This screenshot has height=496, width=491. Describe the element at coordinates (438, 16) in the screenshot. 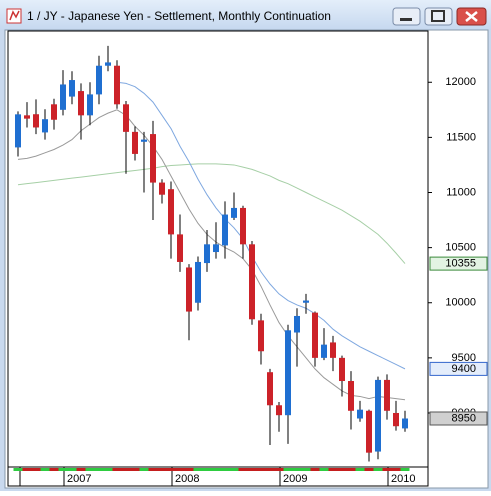

I see `maximize-icon` at that location.